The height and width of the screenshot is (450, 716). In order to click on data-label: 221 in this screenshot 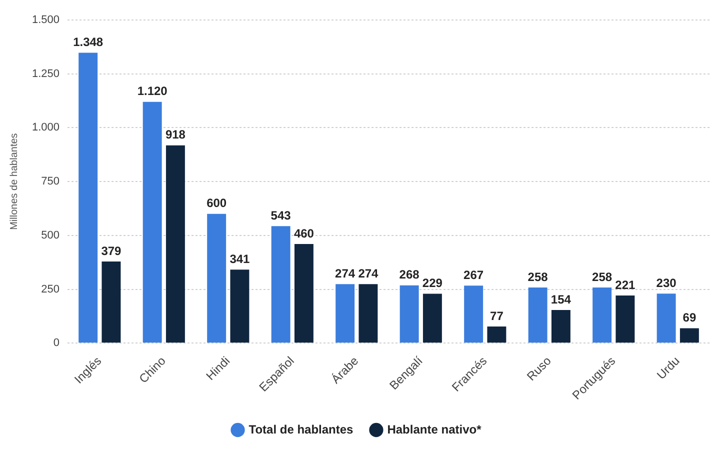, I will do `click(625, 285)`.